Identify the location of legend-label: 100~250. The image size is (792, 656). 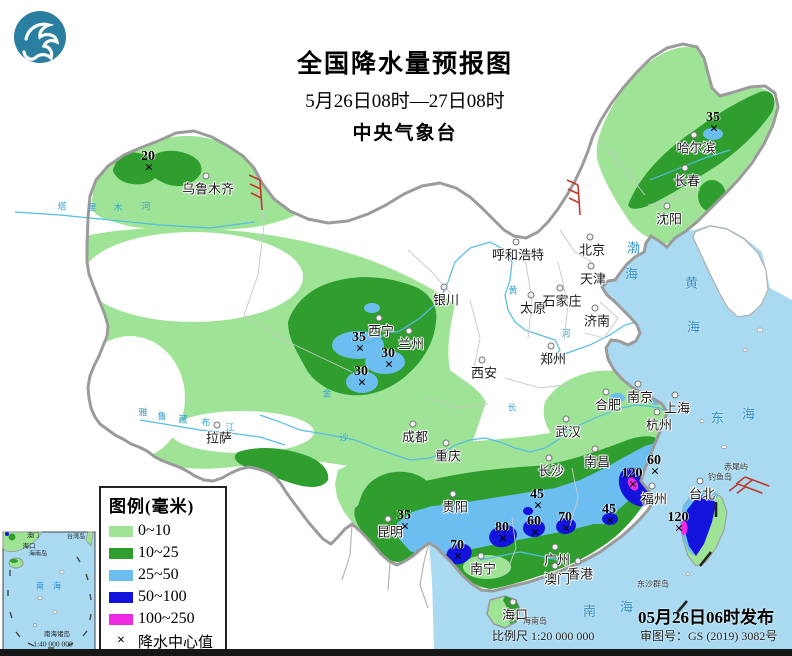
(166, 618).